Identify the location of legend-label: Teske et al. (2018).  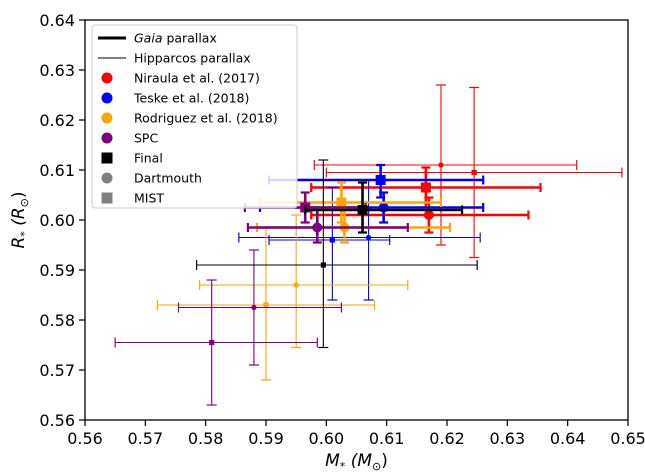
(191, 98).